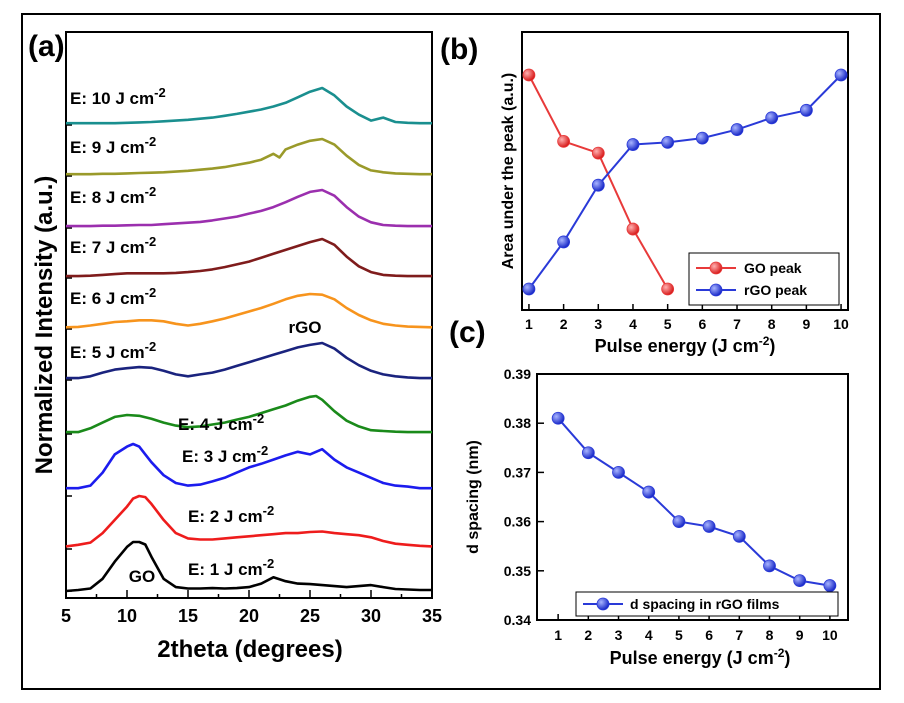  What do you see at coordinates (371, 616) in the screenshot?
I see `x-tick-label-a: 30` at bounding box center [371, 616].